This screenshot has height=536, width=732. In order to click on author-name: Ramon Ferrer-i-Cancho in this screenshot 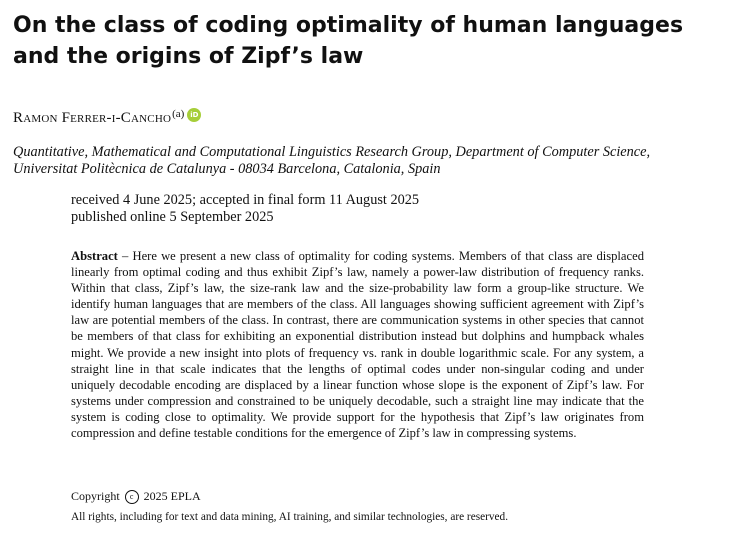, I will do `click(92, 118)`.